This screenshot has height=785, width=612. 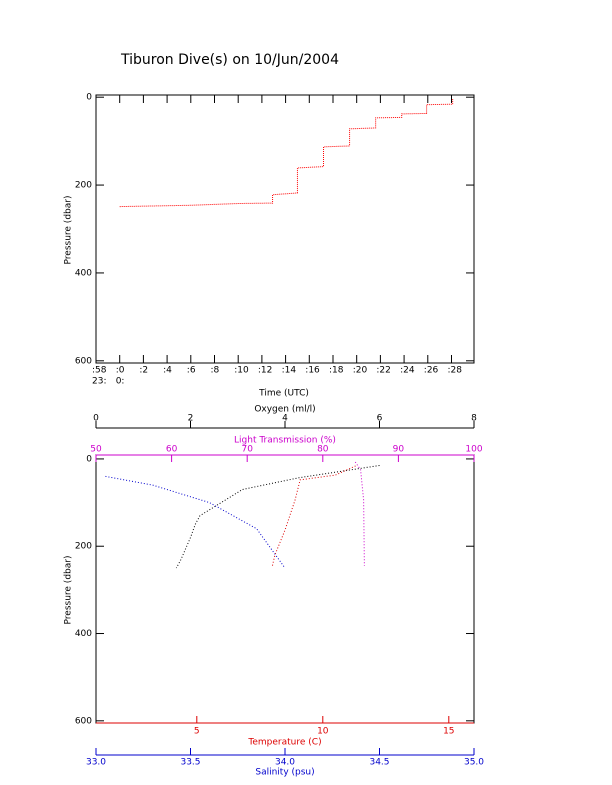 What do you see at coordinates (99, 371) in the screenshot?
I see `x-tick-label: :58` at bounding box center [99, 371].